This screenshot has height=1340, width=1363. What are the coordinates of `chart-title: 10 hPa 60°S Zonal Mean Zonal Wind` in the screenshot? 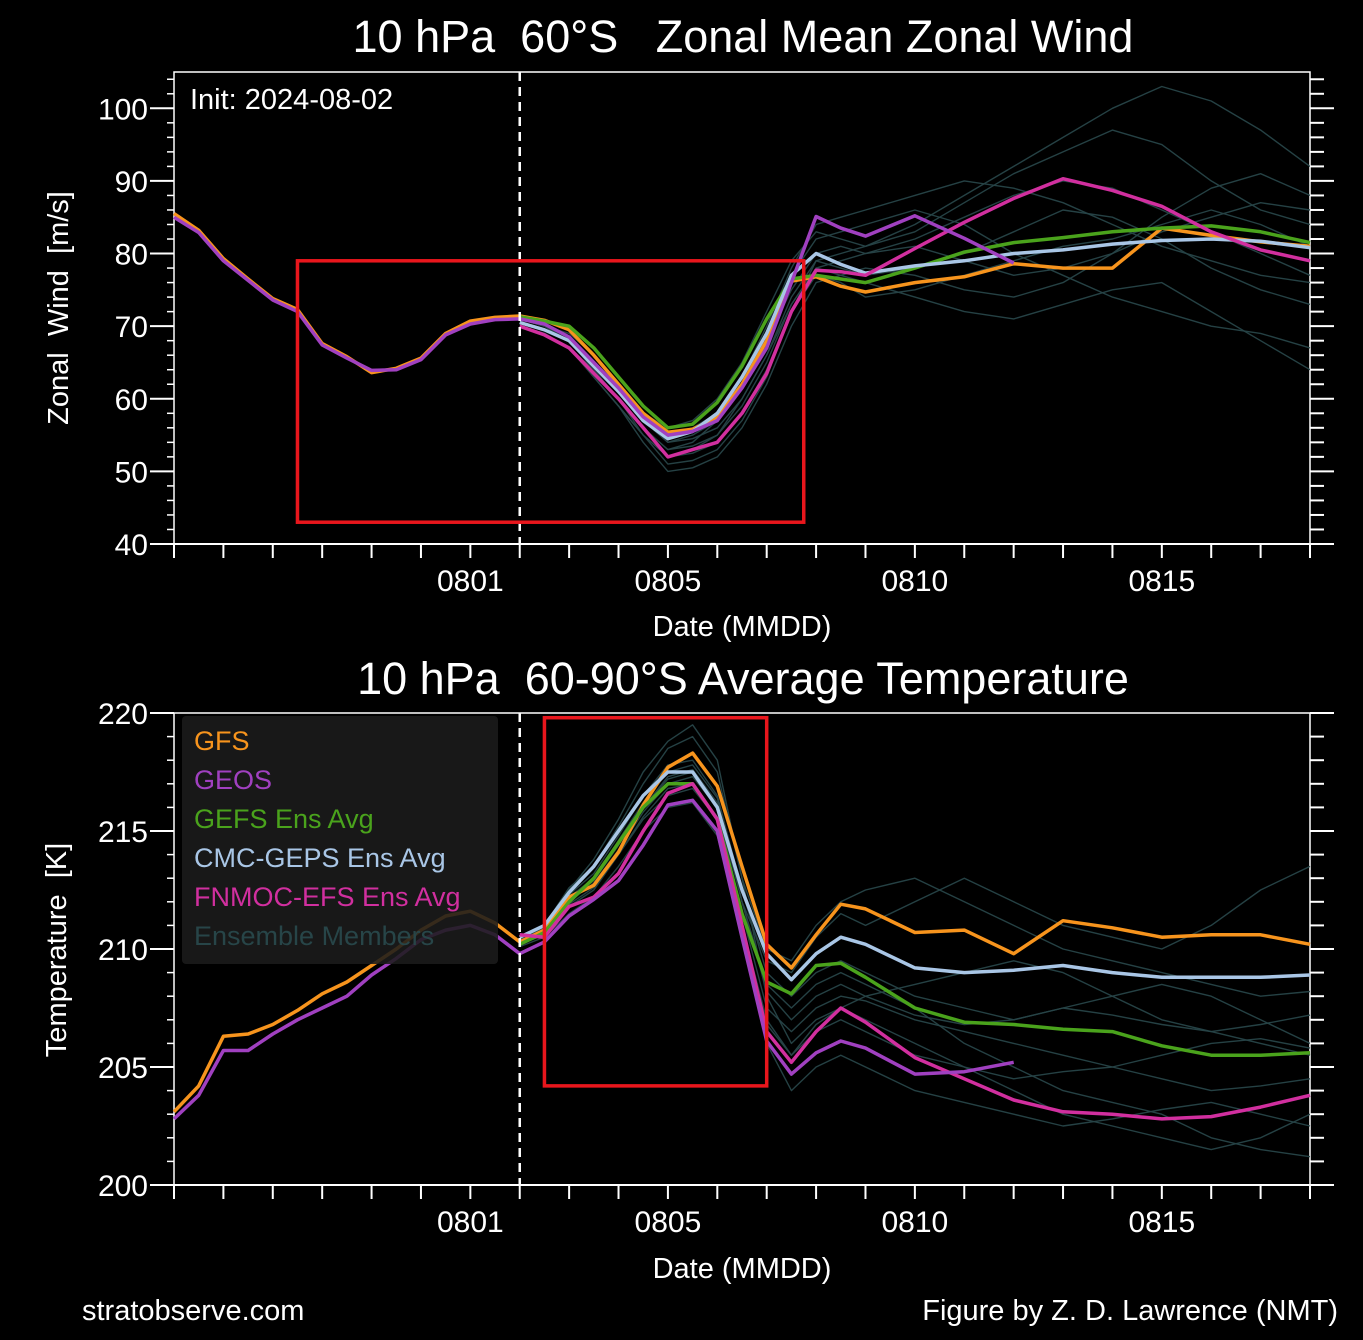 It's located at (743, 36).